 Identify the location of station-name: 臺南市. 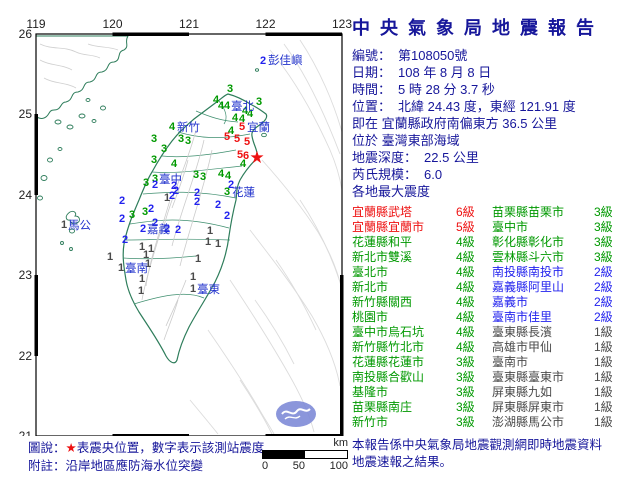
(510, 362).